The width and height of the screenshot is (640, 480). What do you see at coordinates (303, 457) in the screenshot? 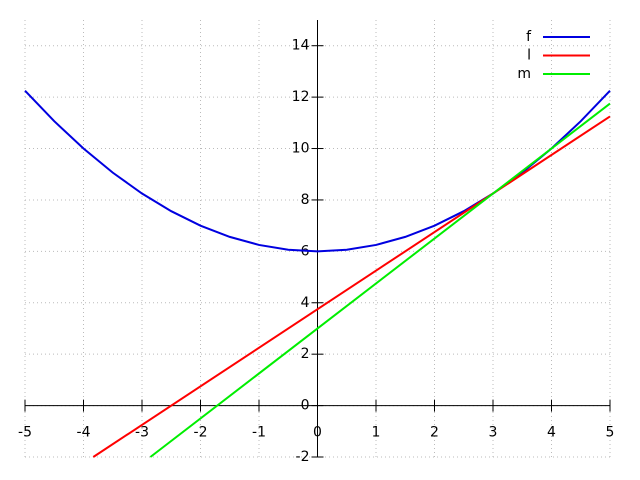
I see `y-tick-label: -2` at bounding box center [303, 457].